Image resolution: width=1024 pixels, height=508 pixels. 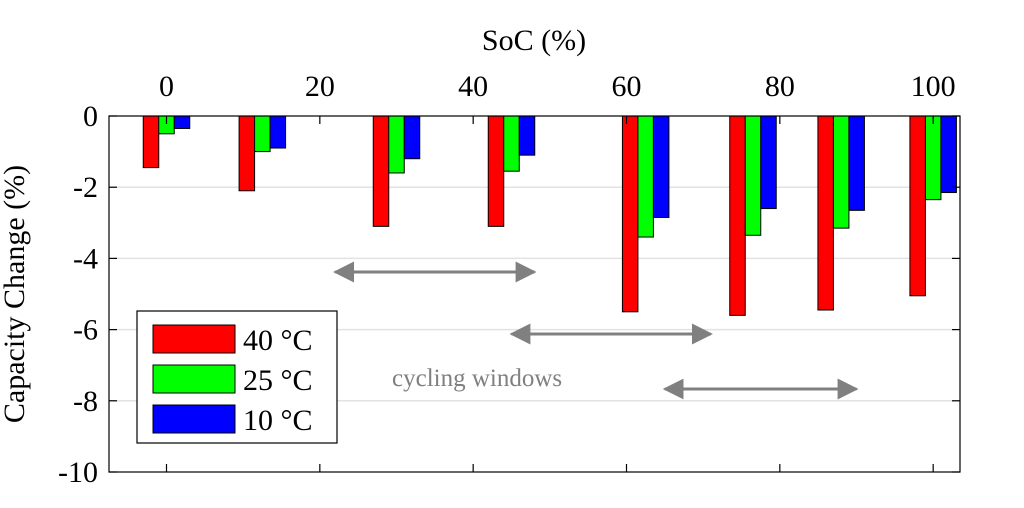 What do you see at coordinates (85, 401) in the screenshot?
I see `y-tick-label: -8` at bounding box center [85, 401].